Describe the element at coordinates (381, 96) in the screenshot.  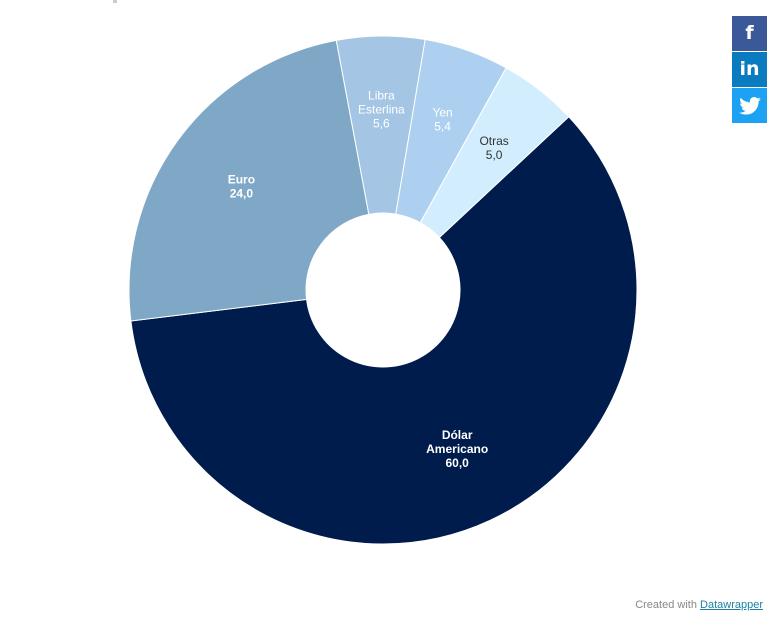
I see `label-name-line: Libra` at that location.